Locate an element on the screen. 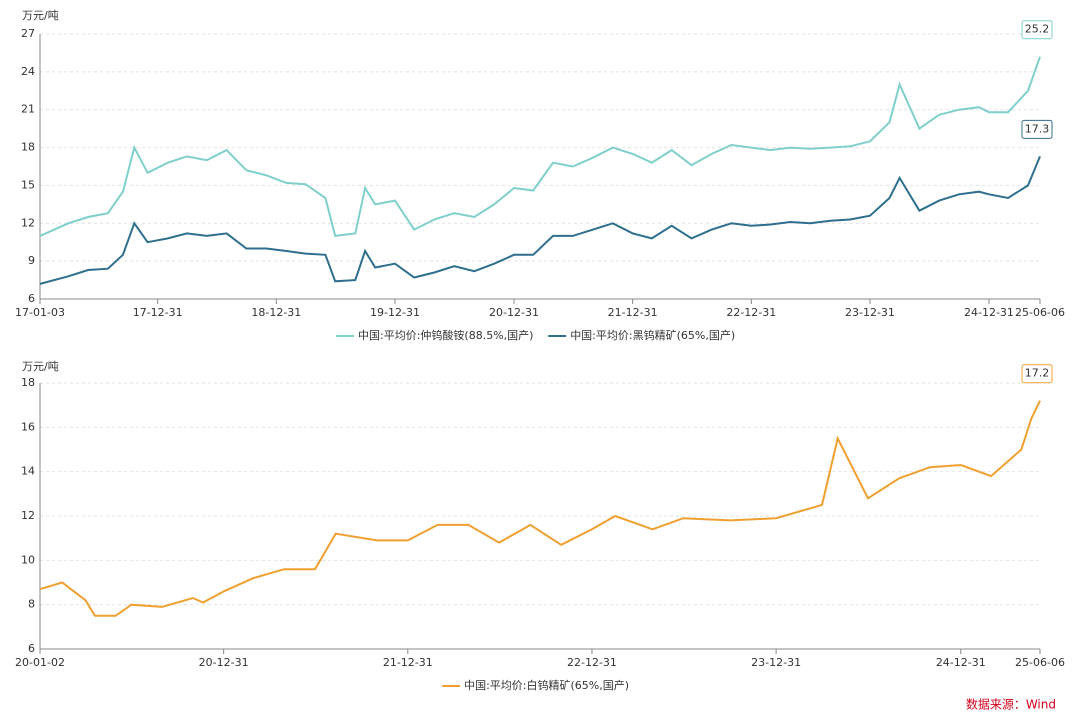 The height and width of the screenshot is (723, 1080). x-tick-label: 17-12-31 is located at coordinates (158, 312).